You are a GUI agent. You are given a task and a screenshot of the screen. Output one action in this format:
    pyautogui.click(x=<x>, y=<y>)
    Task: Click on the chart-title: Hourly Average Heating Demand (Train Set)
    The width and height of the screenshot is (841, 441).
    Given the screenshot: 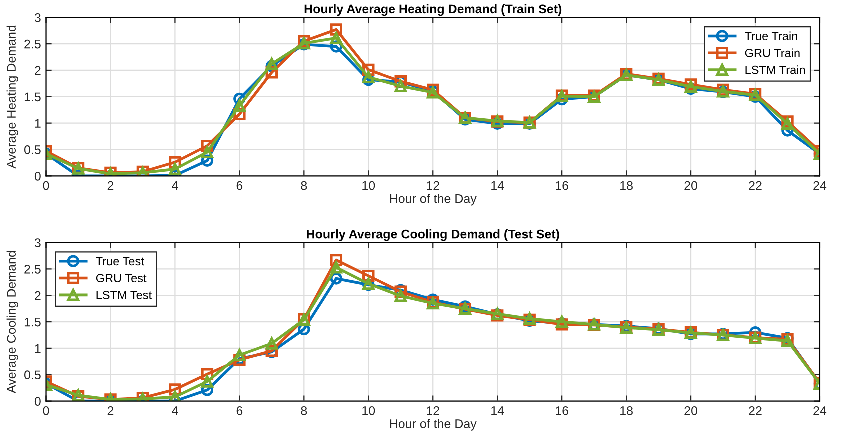 What is the action you would take?
    pyautogui.click(x=433, y=10)
    